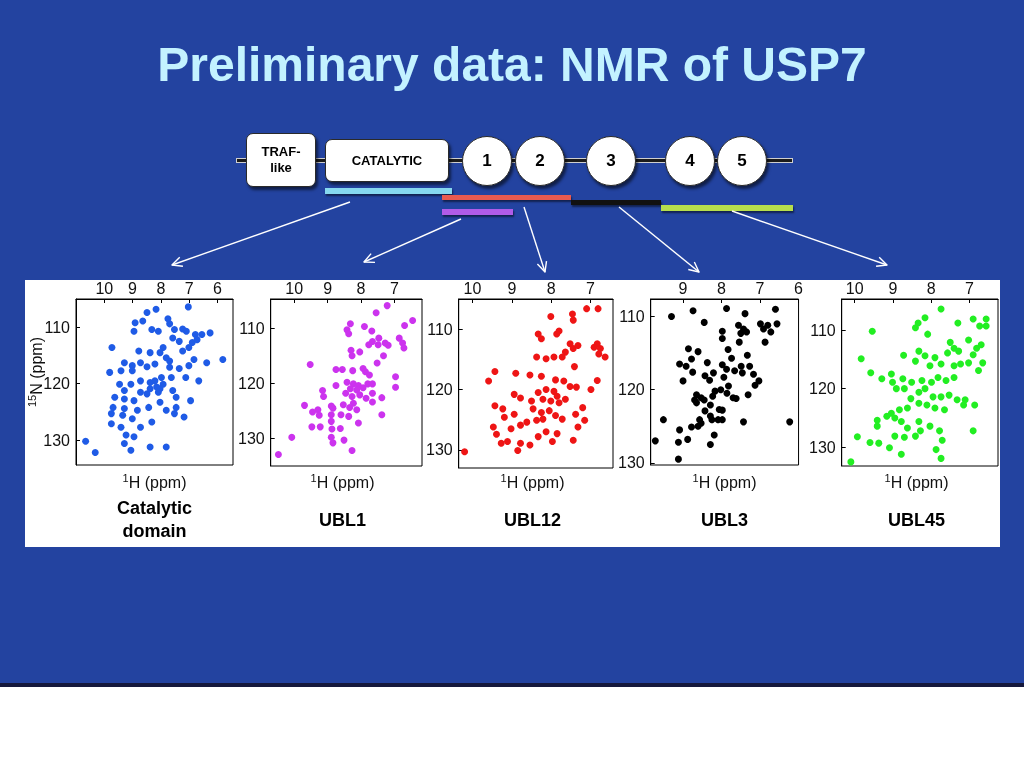 Image resolution: width=1024 pixels, height=768 pixels. I want to click on domain-circle: 3, so click(611, 161).